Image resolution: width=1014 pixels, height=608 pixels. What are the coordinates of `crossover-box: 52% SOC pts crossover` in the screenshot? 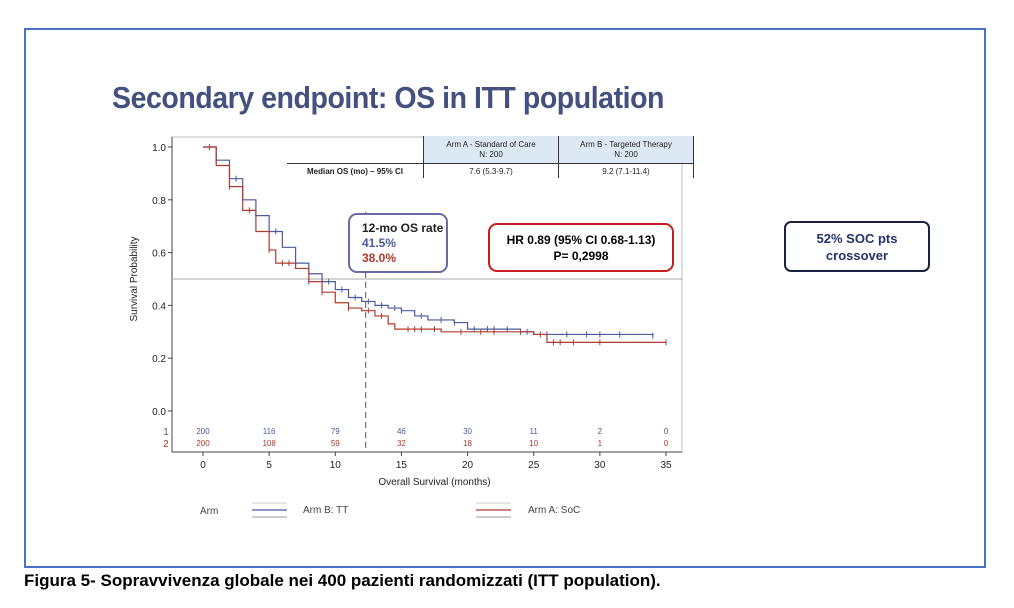 It's located at (857, 246).